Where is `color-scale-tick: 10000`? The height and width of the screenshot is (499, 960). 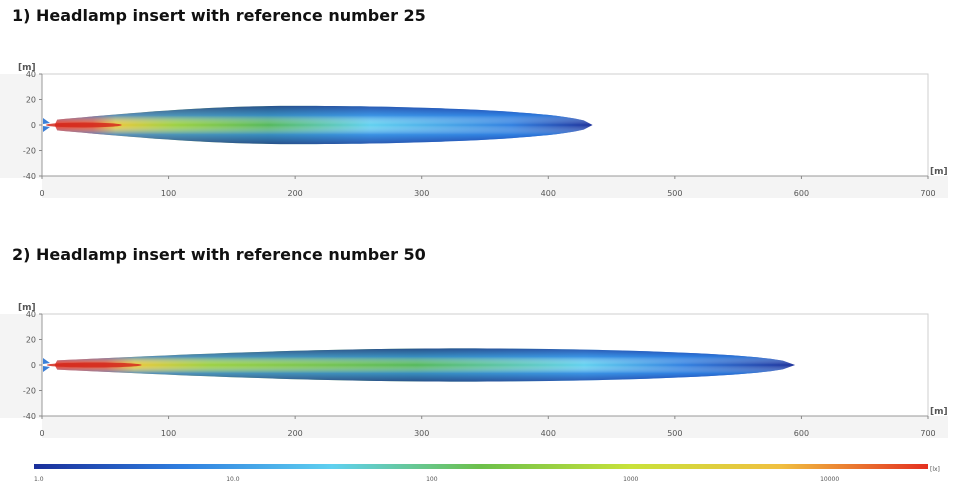 color-scale-tick: 10000 is located at coordinates (829, 479).